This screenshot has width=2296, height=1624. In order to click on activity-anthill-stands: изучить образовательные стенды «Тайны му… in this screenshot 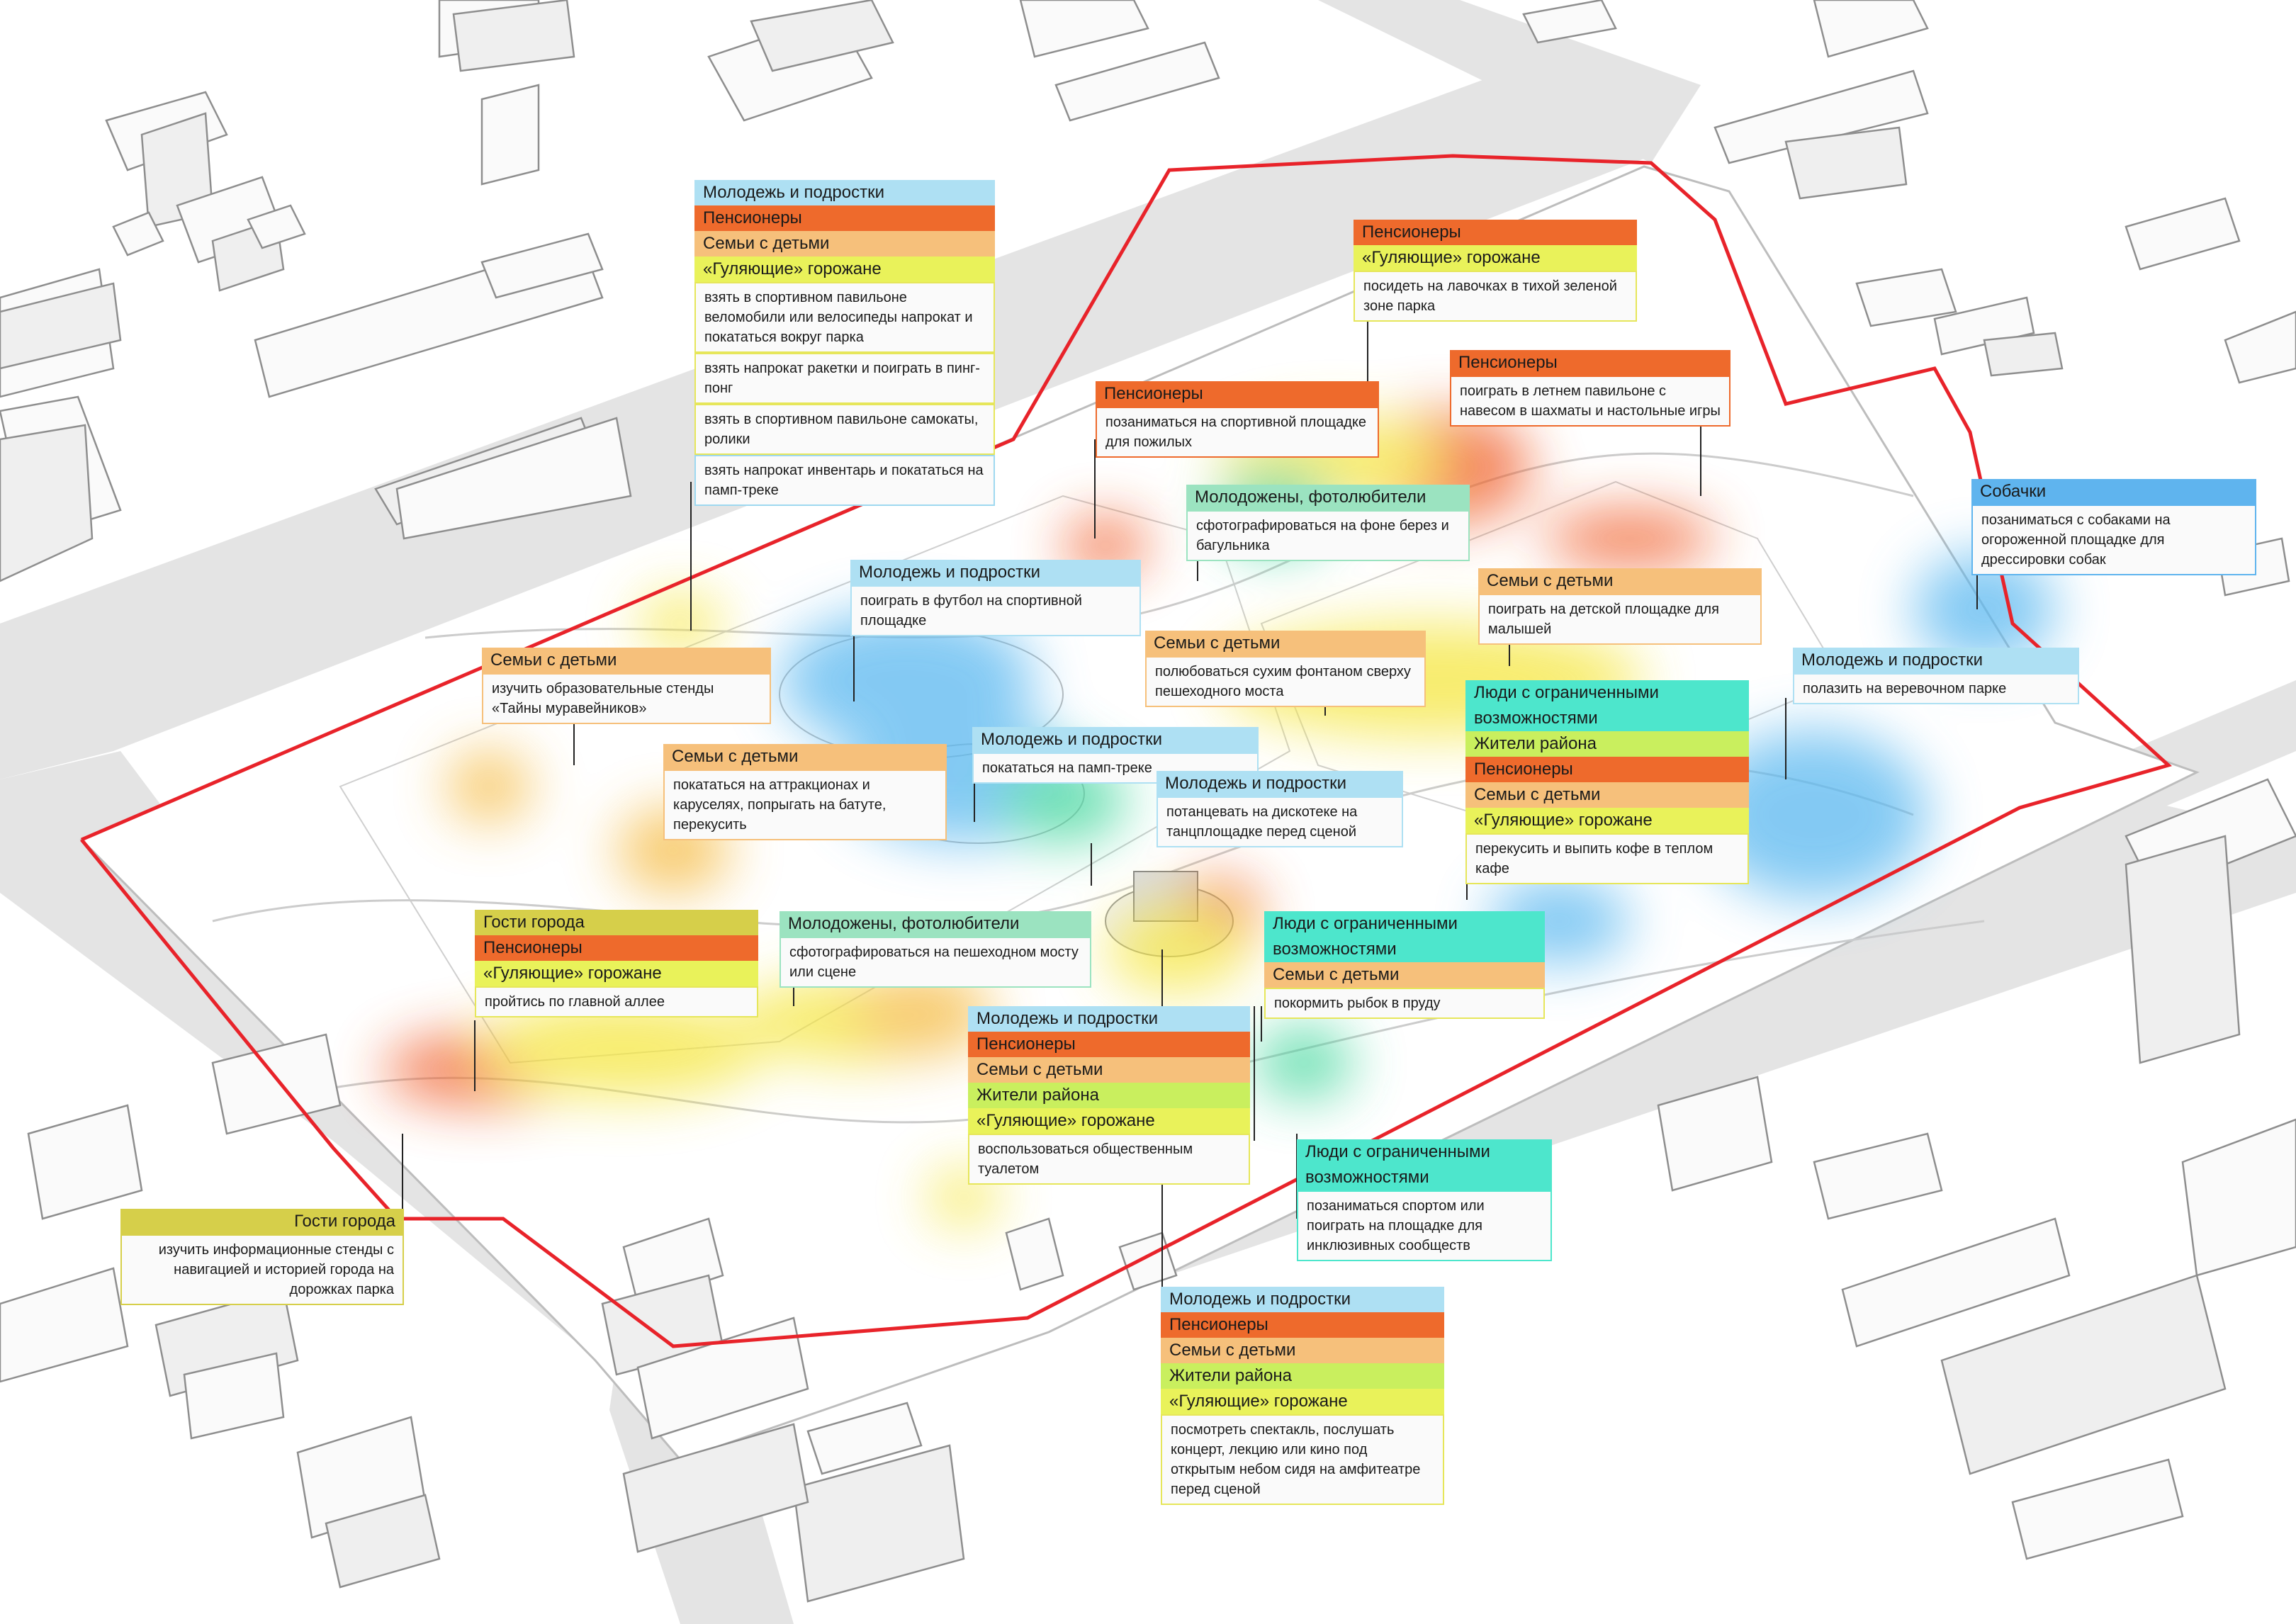, I will do `click(626, 699)`.